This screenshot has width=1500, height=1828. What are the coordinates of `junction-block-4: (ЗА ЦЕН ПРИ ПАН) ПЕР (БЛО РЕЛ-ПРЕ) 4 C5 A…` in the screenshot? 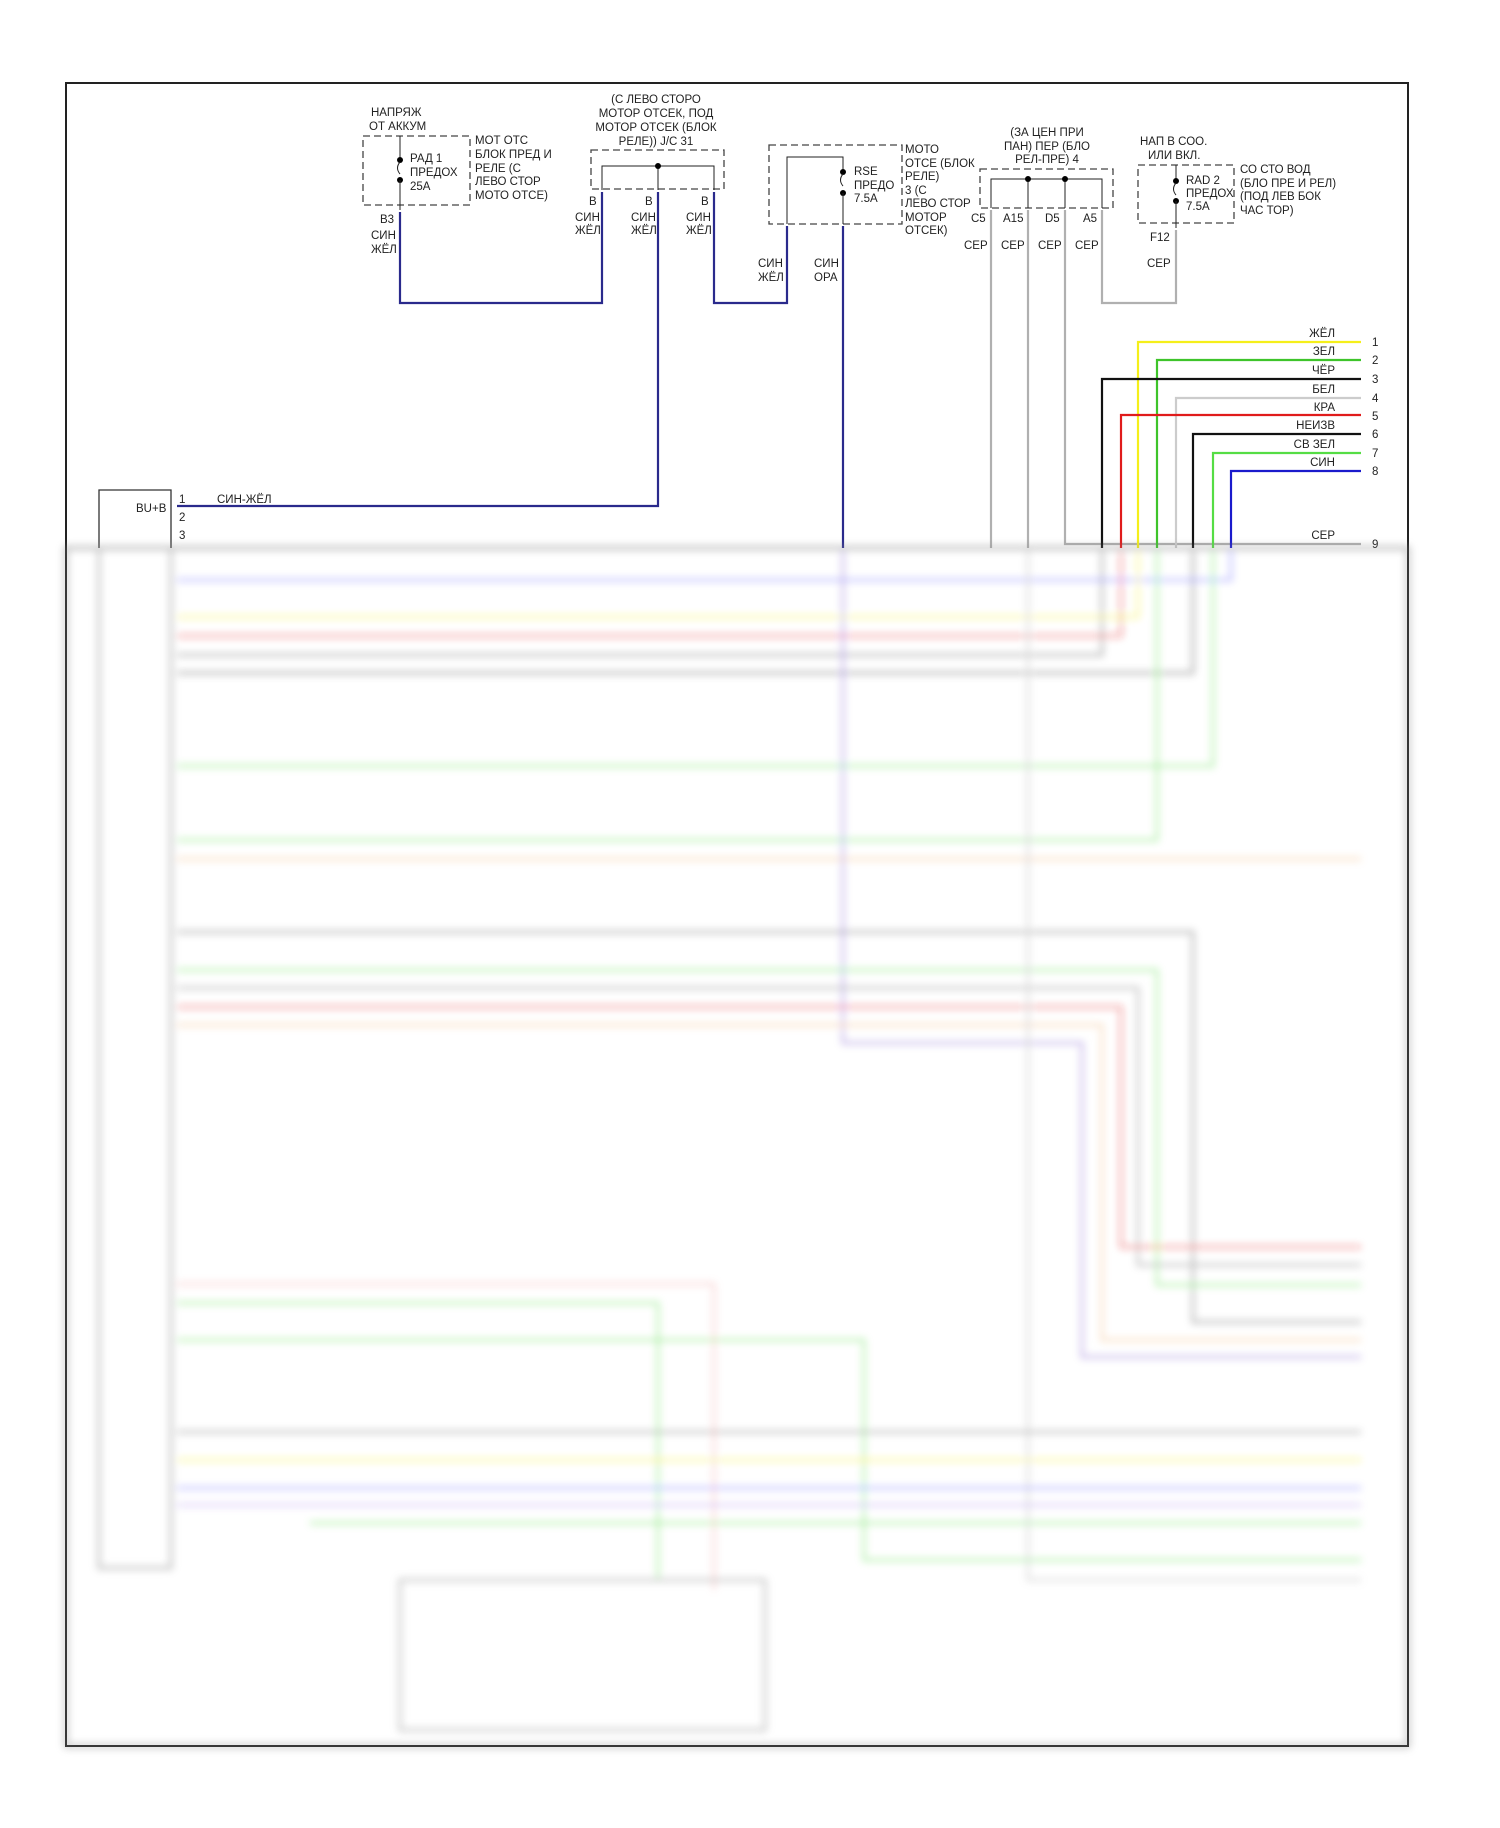 It's located at (1039, 189).